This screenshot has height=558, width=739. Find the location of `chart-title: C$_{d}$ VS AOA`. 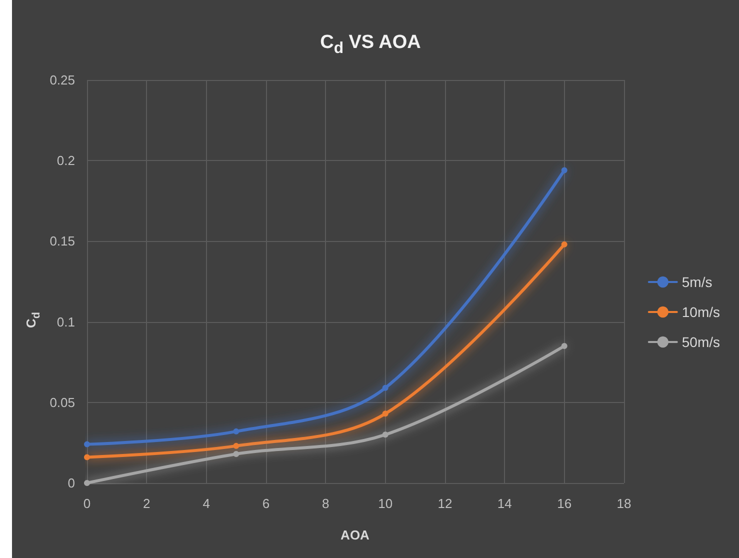

chart-title: C$_{d}$ VS AOA is located at coordinates (370, 45).